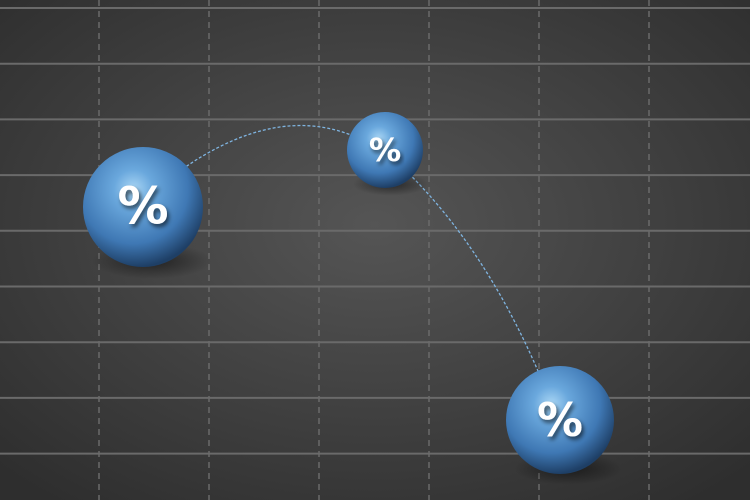  I want to click on percent-sphere-medium: %, so click(564, 425).